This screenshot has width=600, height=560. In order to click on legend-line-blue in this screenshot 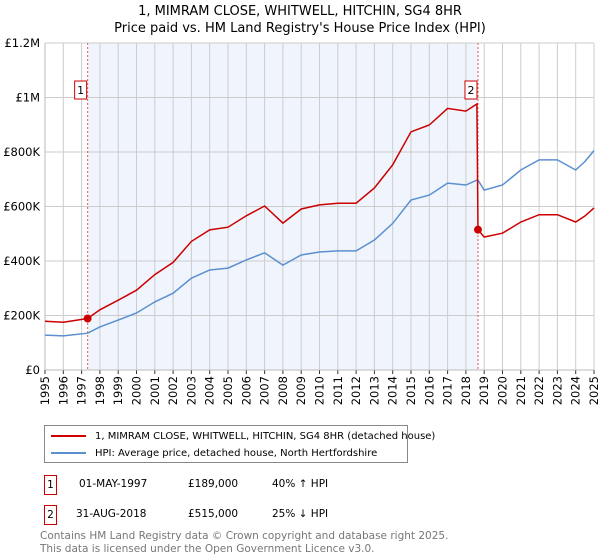, I will do `click(68, 453)`.